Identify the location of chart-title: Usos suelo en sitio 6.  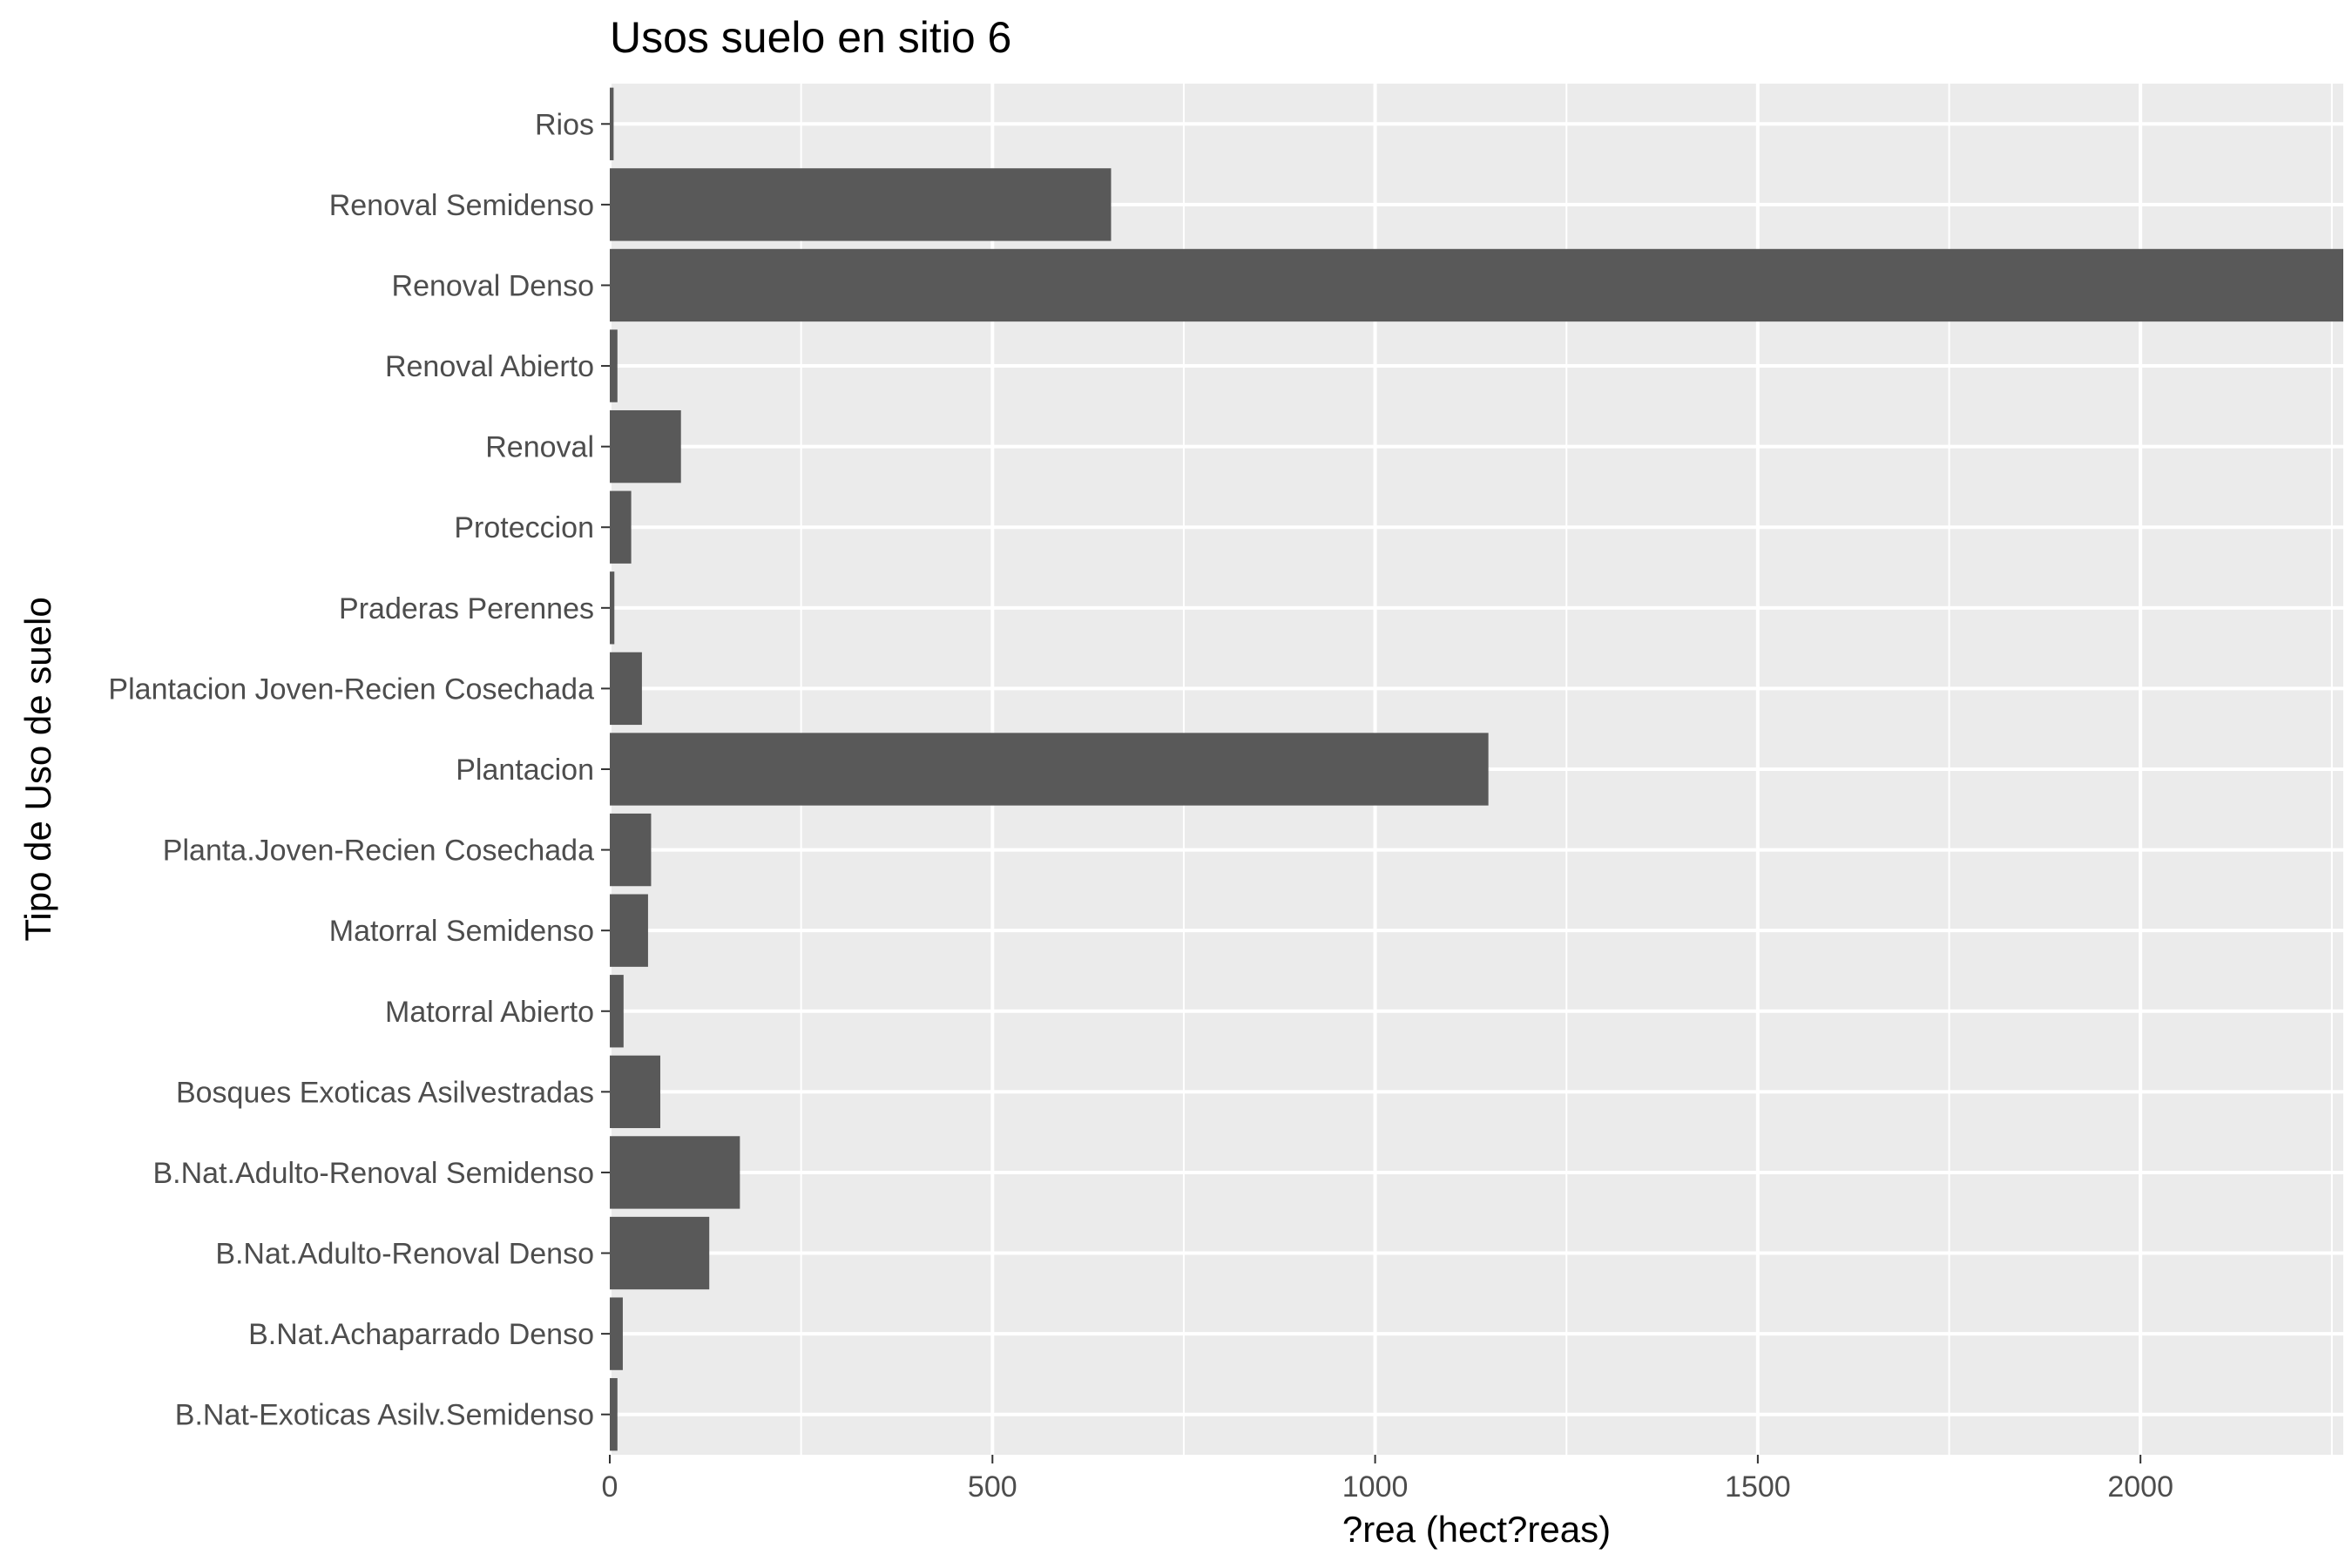
(810, 37).